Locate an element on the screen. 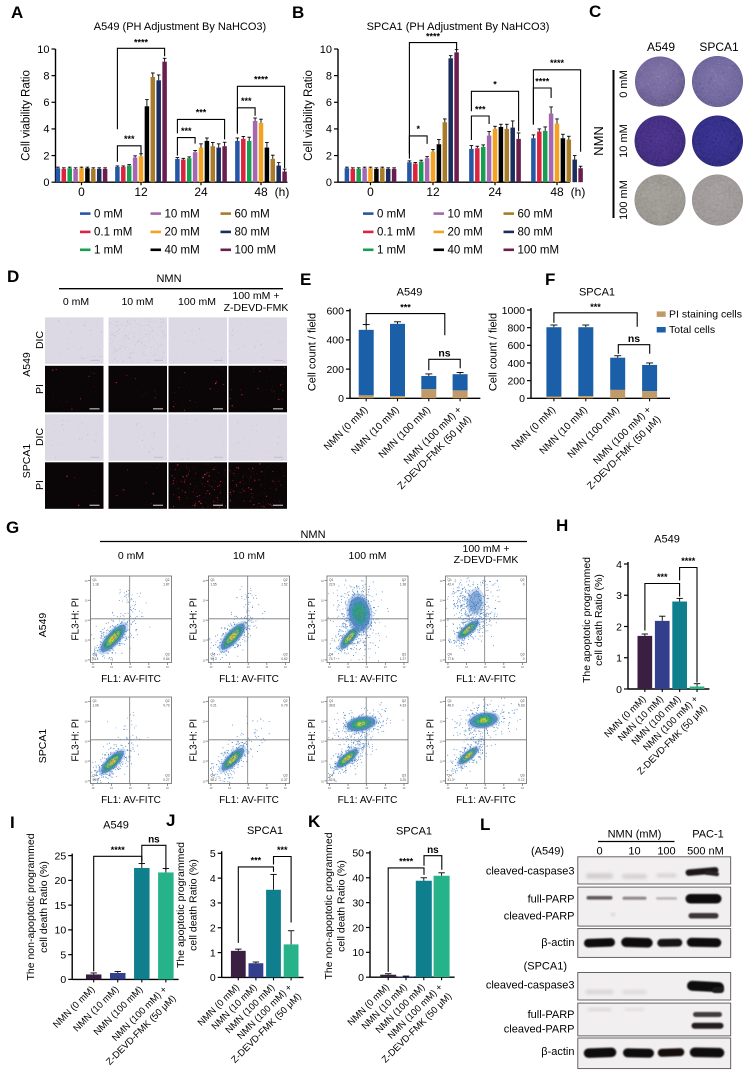 This screenshot has height=1083, width=756. svg-text: 60 mM is located at coordinates (535, 214).